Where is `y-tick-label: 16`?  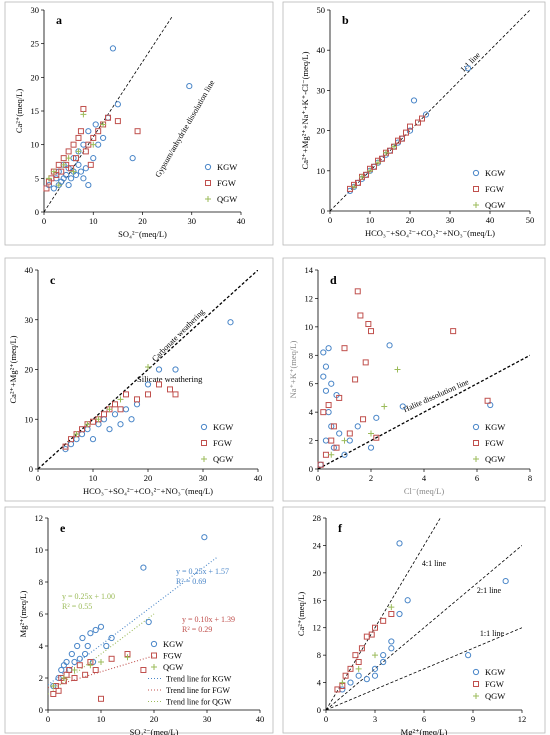 y-tick-label: 16 is located at coordinates (317, 600).